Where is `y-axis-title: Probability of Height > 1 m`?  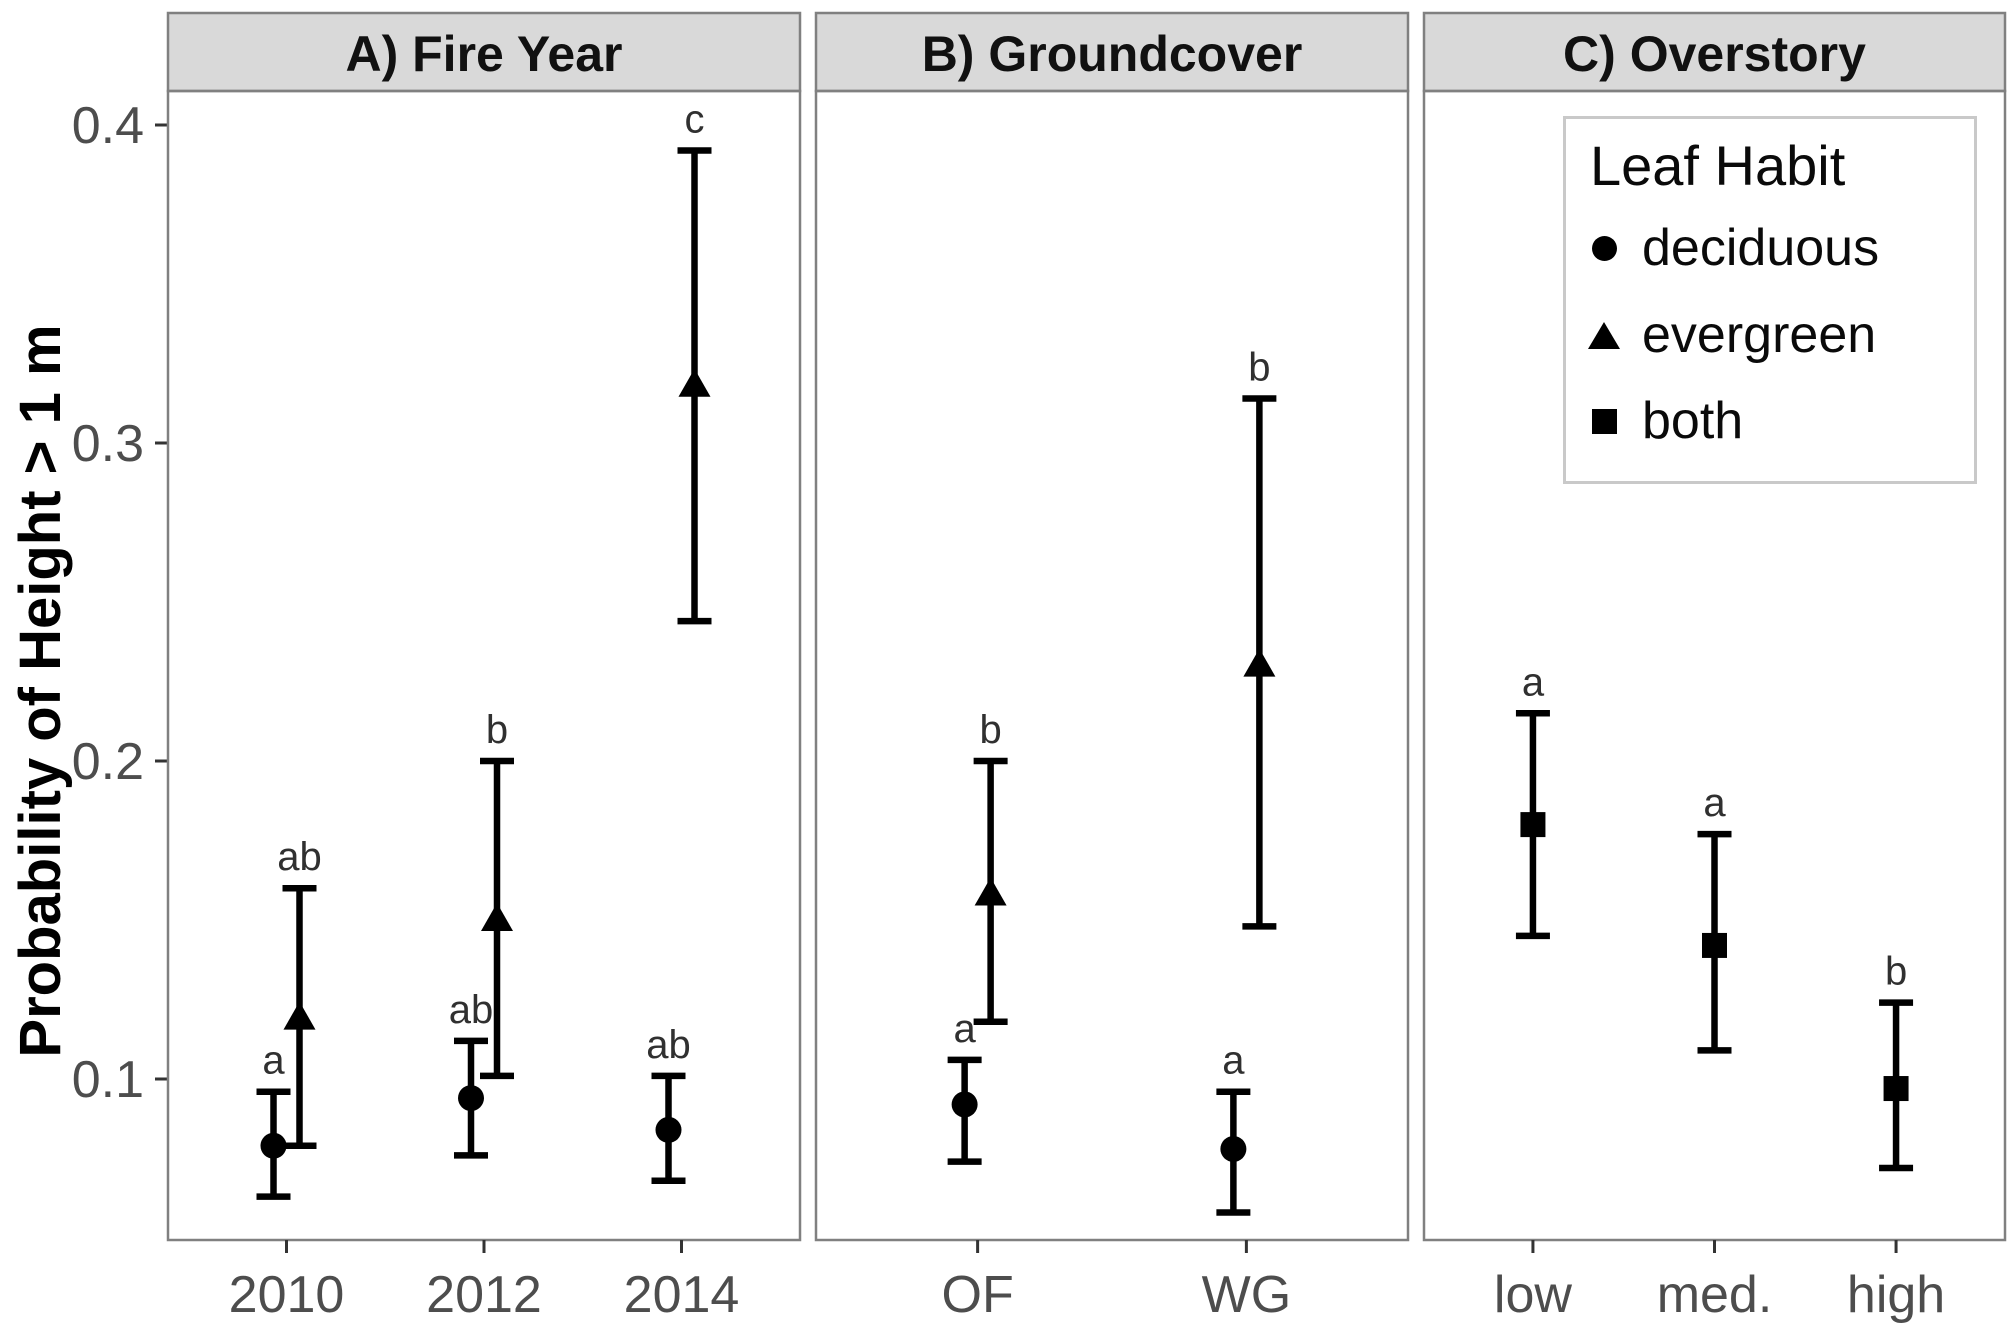 y-axis-title: Probability of Height > 1 m is located at coordinates (40, 691).